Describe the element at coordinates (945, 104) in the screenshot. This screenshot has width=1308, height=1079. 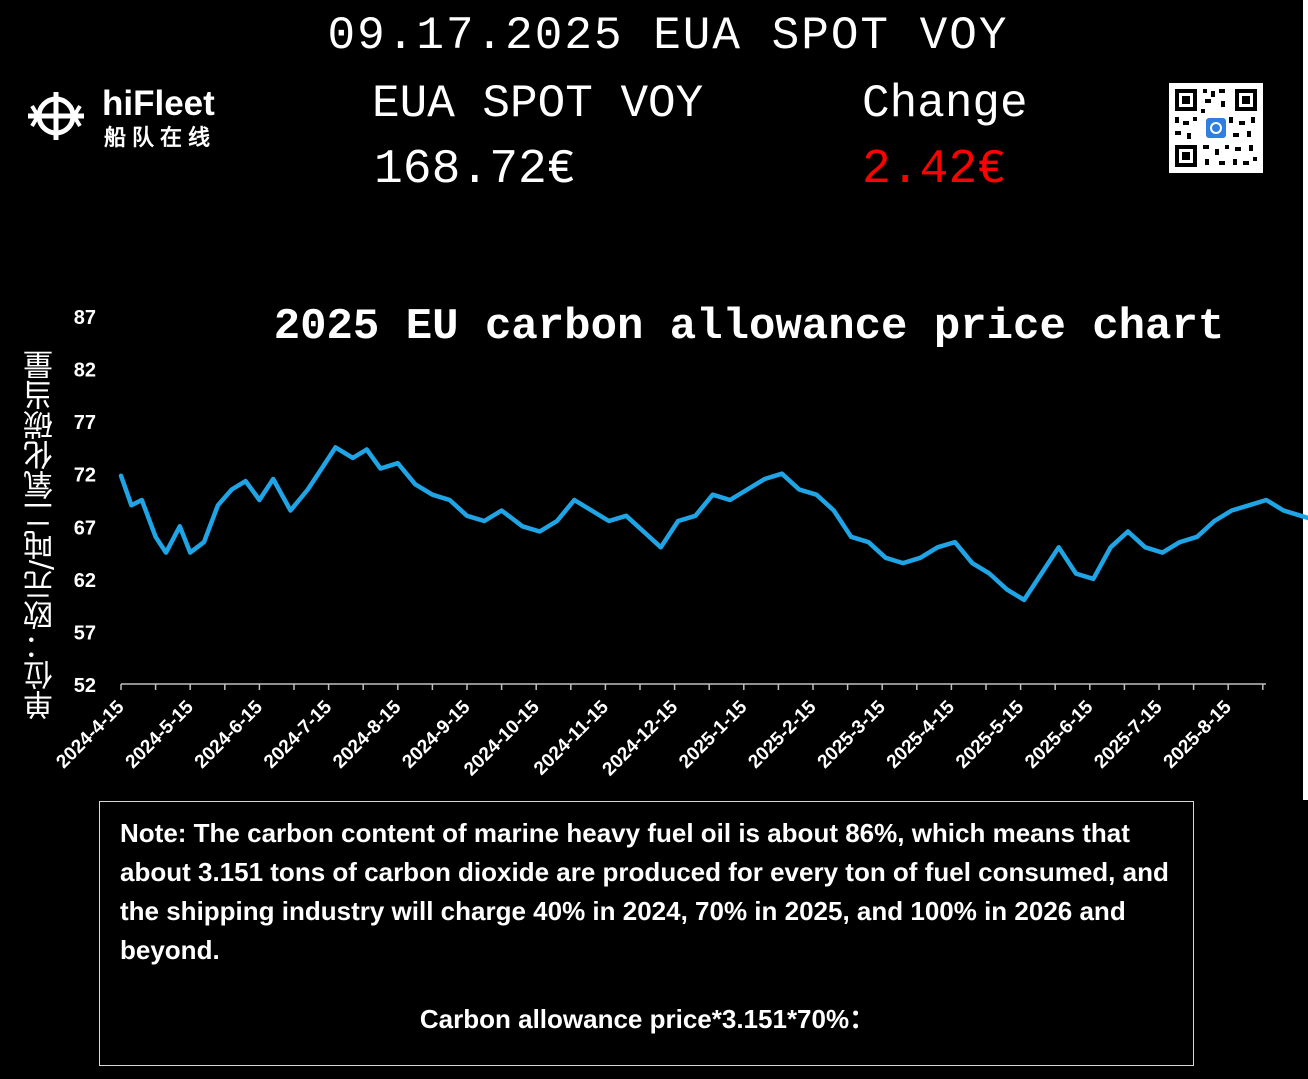
I see `change-label: Change` at that location.